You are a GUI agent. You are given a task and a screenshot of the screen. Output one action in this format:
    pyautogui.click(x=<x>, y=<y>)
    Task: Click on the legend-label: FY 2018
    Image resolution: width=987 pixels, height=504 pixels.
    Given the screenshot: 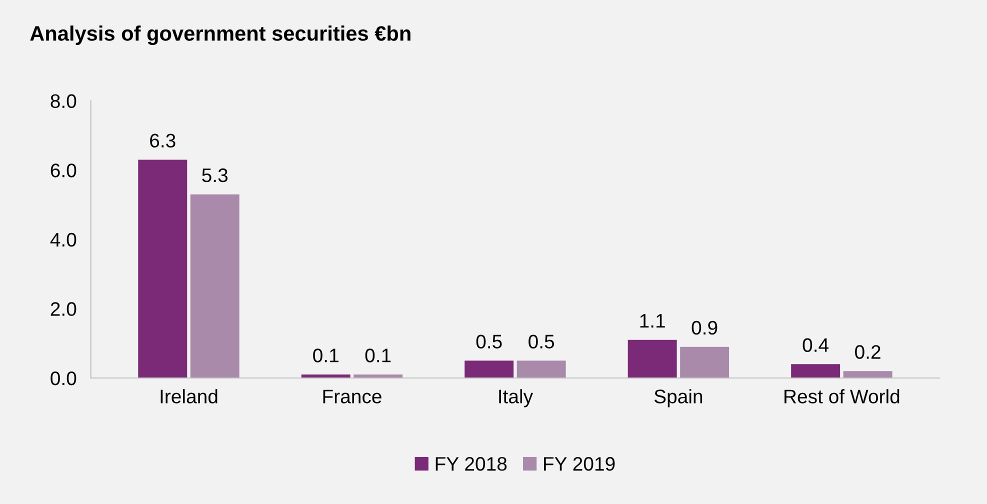 What is the action you would take?
    pyautogui.click(x=471, y=463)
    